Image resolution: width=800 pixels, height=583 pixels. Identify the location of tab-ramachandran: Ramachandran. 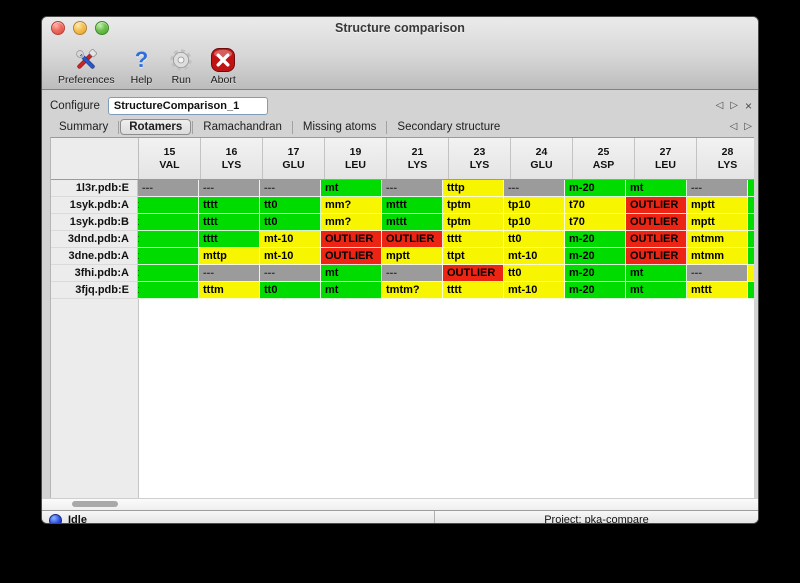
(242, 127).